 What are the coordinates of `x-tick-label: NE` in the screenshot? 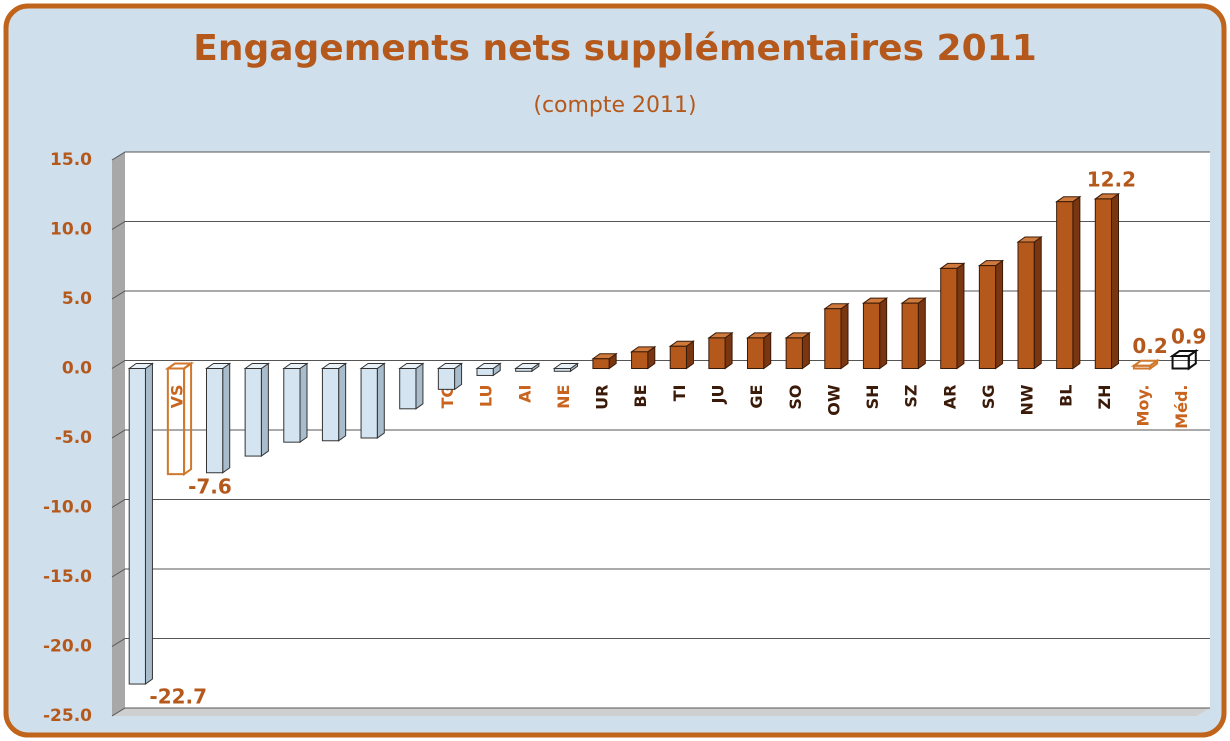 It's located at (563, 397).